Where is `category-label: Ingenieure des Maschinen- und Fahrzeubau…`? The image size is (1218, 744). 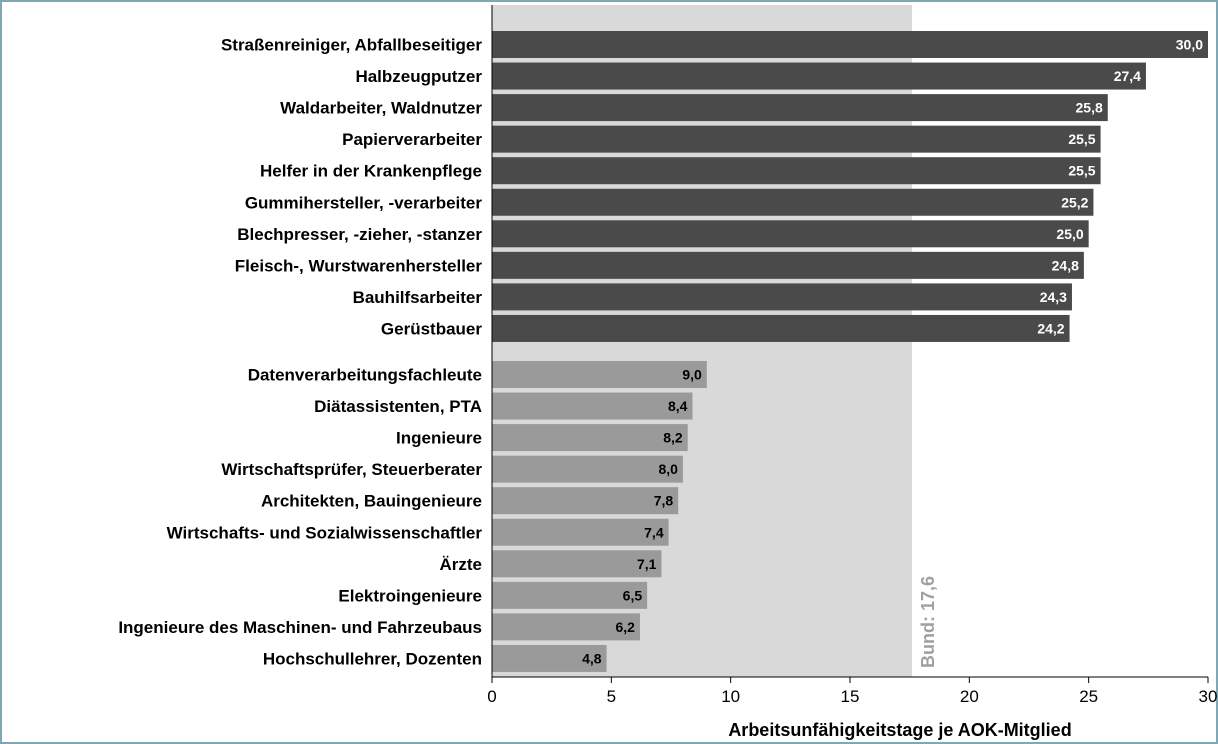 category-label: Ingenieure des Maschinen- und Fahrzeubau… is located at coordinates (300, 627).